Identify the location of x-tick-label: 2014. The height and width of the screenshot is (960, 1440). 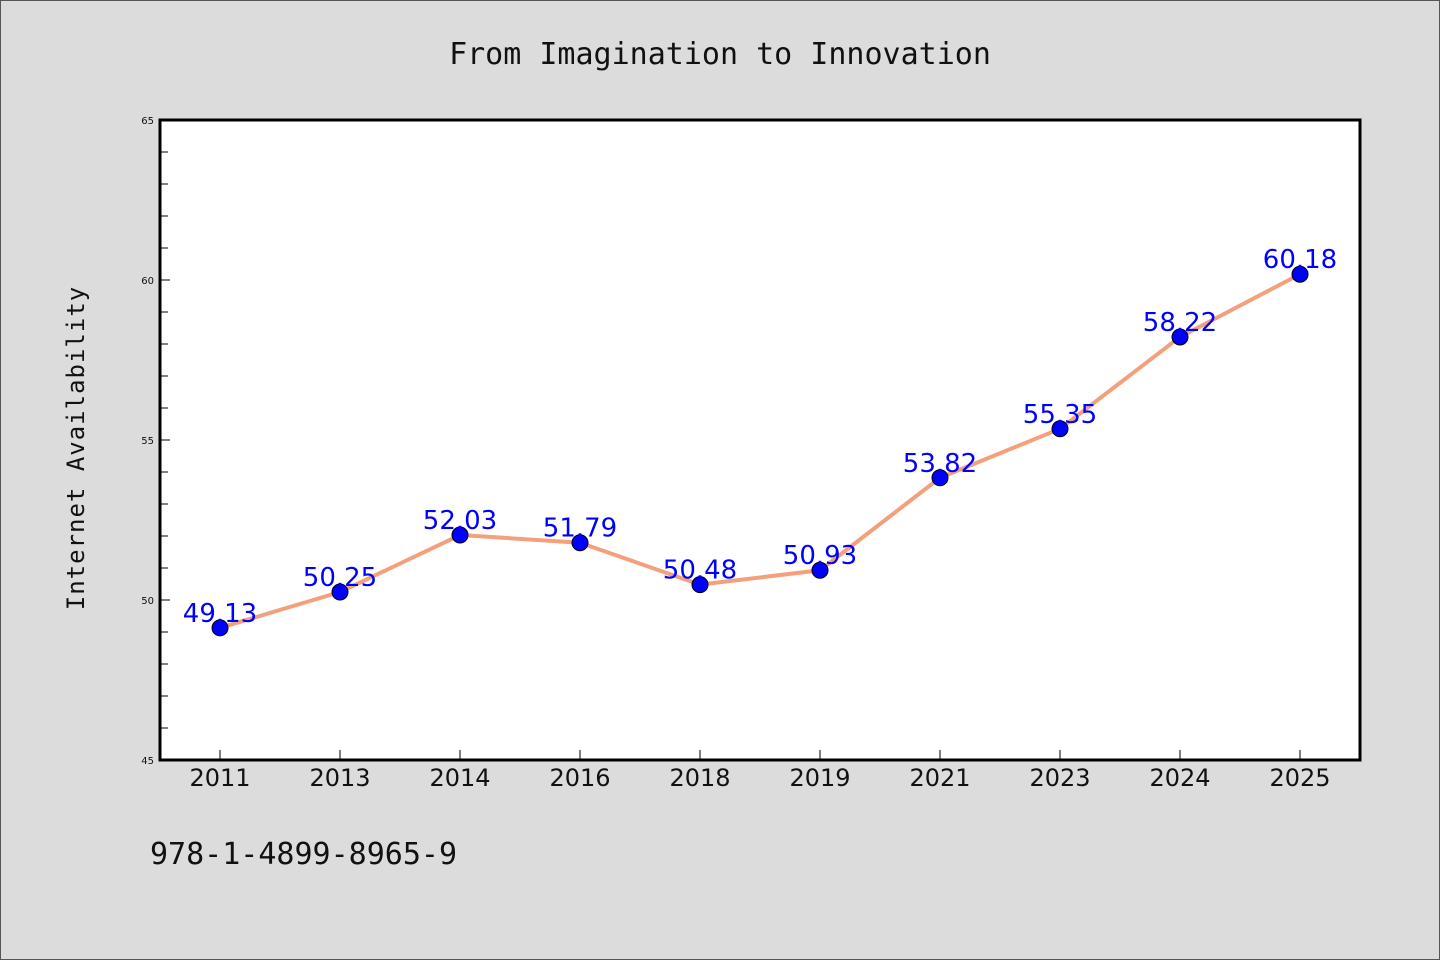
(459, 778).